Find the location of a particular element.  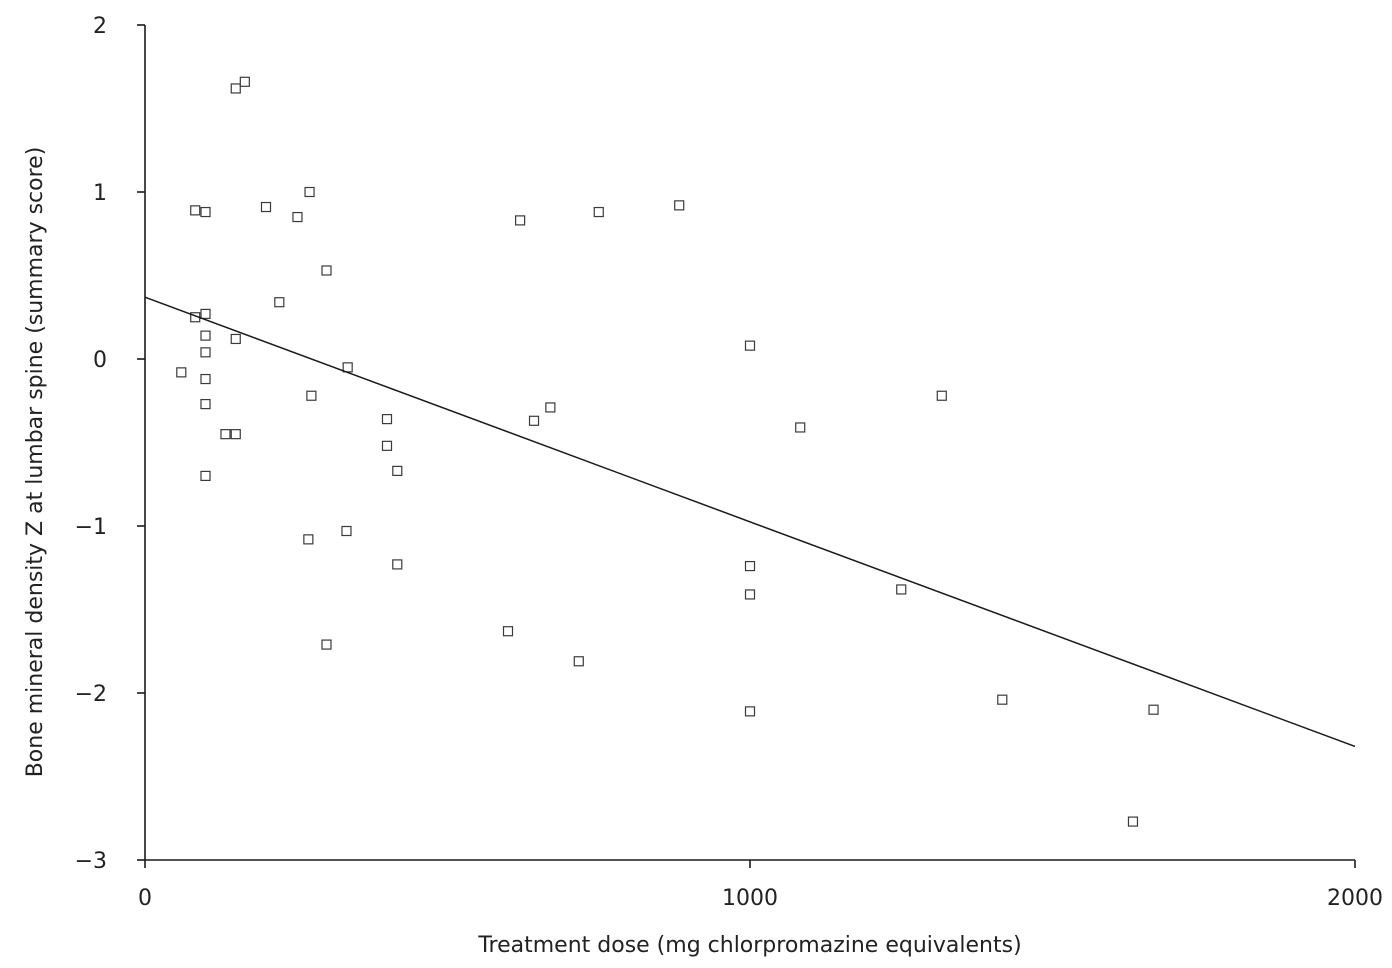

x-tick-label: 0 is located at coordinates (145, 898).